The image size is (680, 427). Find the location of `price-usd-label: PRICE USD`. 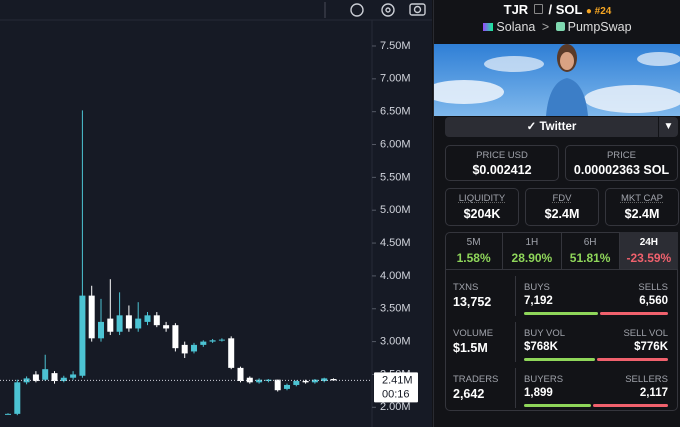

price-usd-label: PRICE USD is located at coordinates (502, 155).